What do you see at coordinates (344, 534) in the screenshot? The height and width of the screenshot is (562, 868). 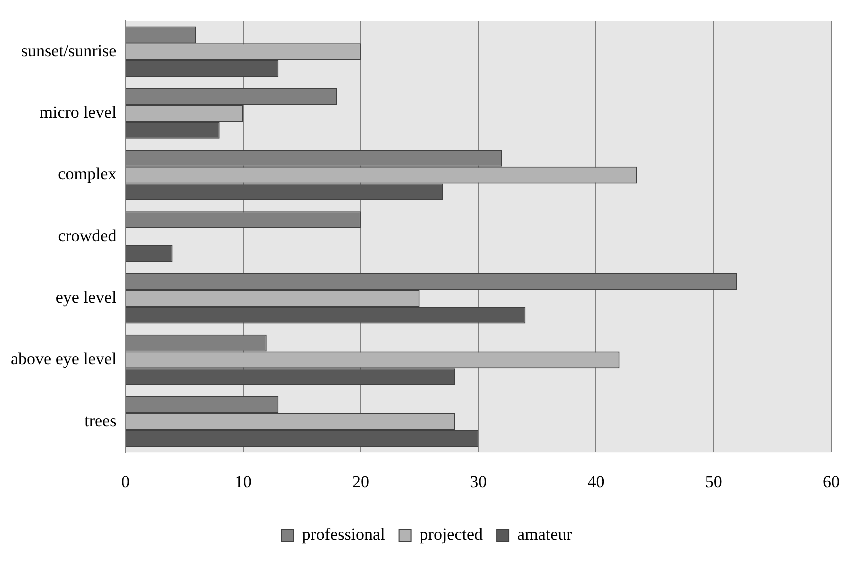 I see `legend-label: professional` at bounding box center [344, 534].